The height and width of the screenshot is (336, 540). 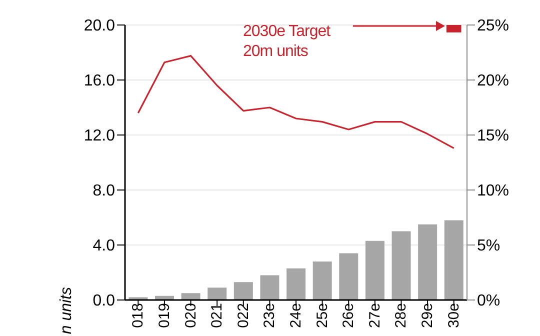 I want to click on x-tick-label: 28e, so click(x=401, y=315).